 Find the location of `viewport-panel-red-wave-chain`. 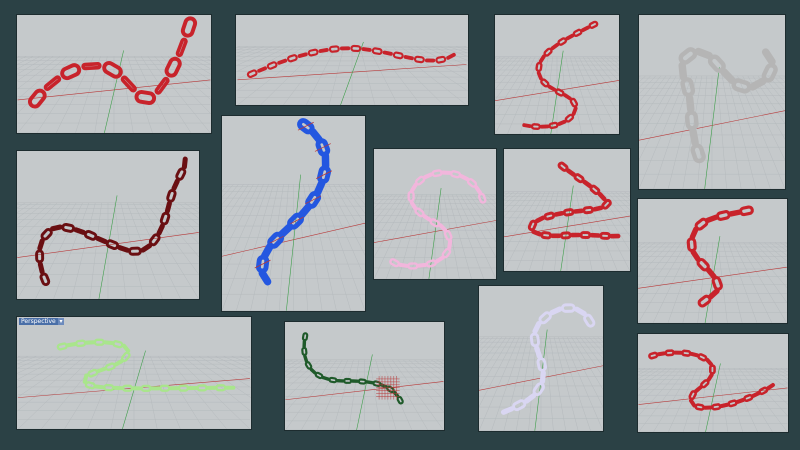

viewport-panel-red-wave-chain is located at coordinates (567, 210).